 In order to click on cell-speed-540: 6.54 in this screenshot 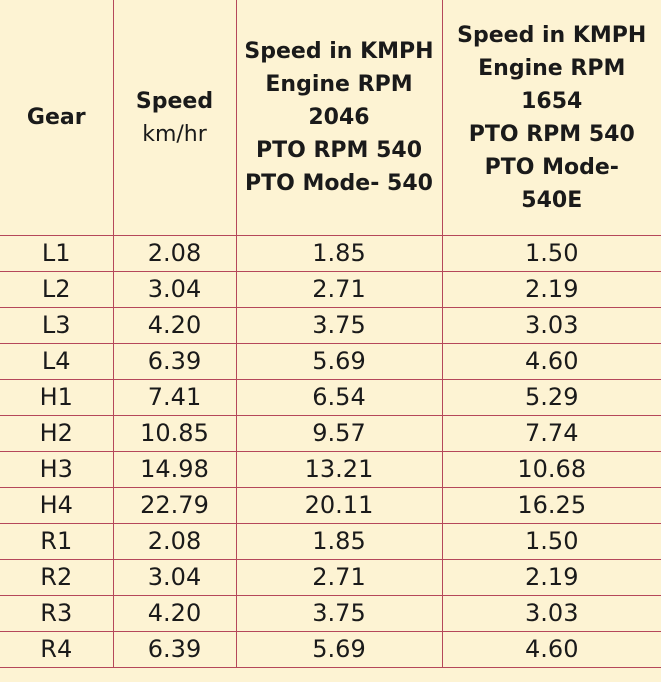, I will do `click(339, 397)`.